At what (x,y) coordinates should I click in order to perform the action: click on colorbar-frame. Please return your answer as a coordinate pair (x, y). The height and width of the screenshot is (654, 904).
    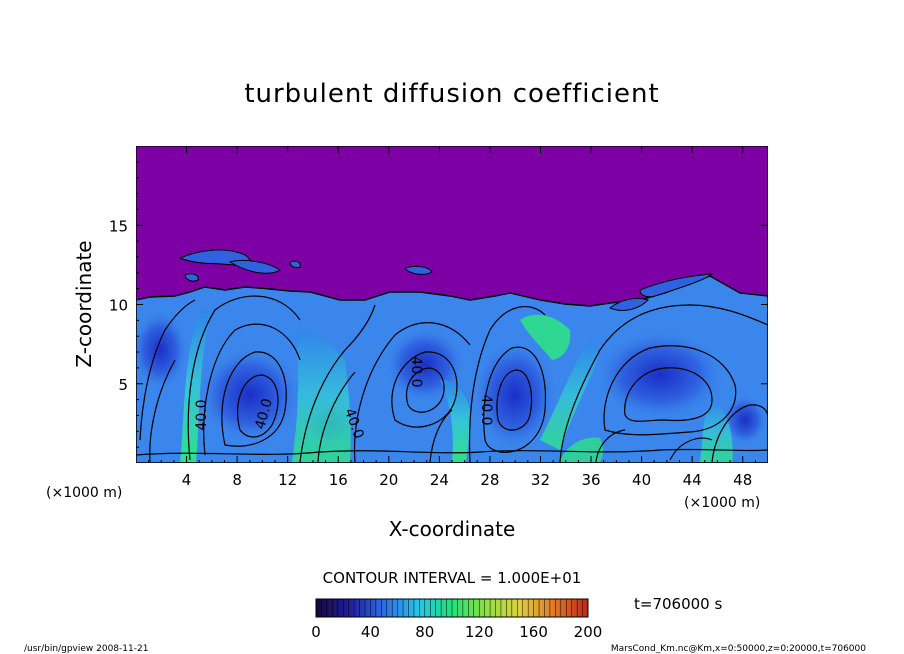
    Looking at the image, I should click on (452, 608).